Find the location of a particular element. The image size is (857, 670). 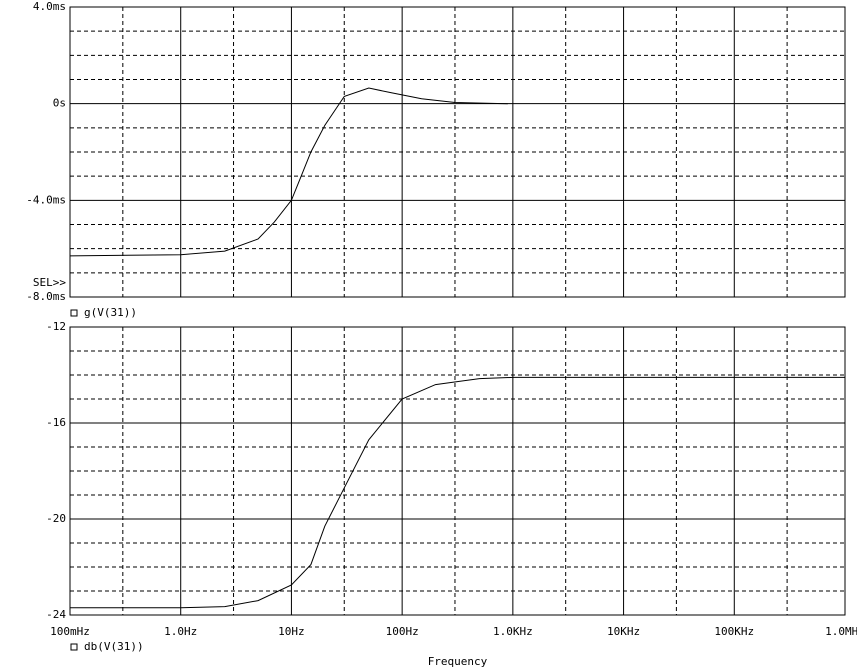

x-tick-label: 100Hz is located at coordinates (402, 631).